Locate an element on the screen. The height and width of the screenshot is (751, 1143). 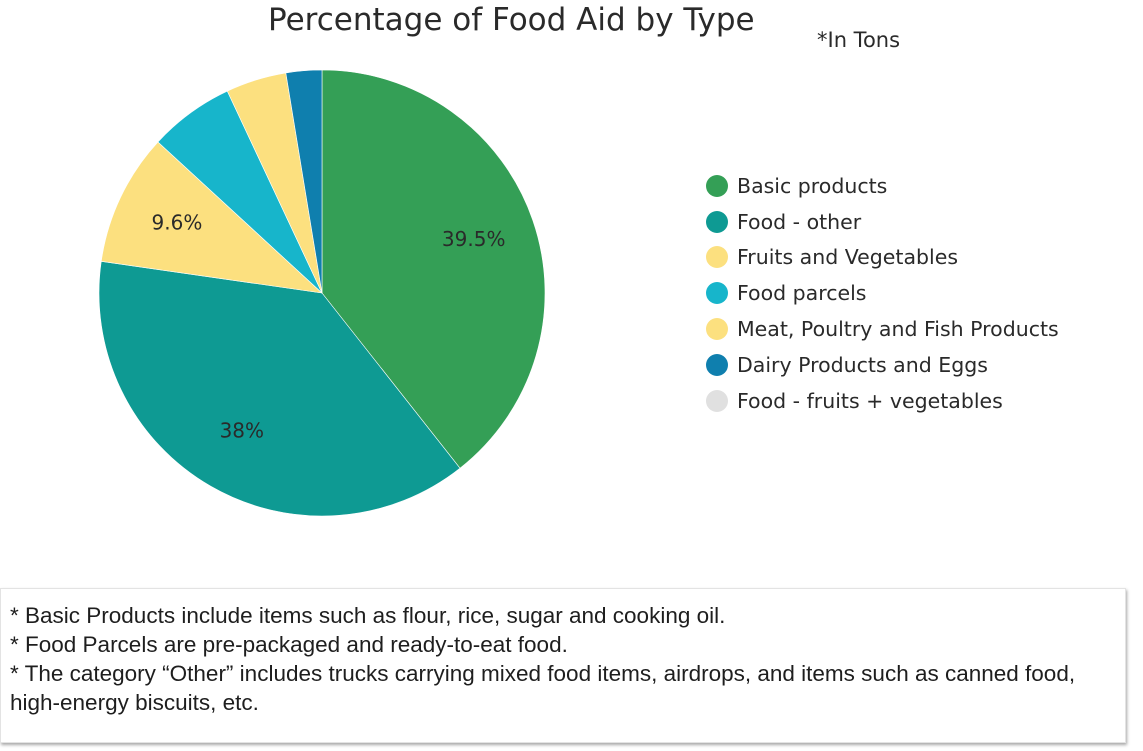
pie-slice-fruits-and-vegetables is located at coordinates (211, 217).